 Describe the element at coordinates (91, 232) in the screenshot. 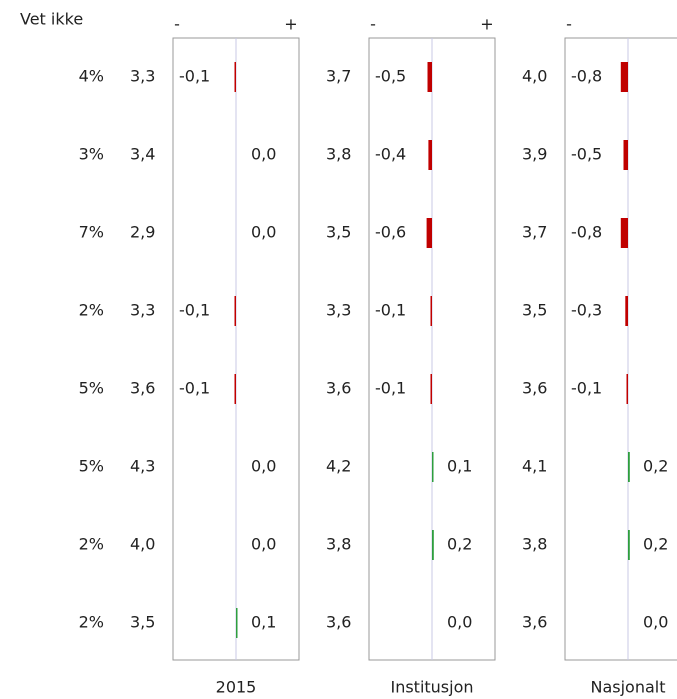

I see `vet-ikke-value: 7%` at that location.